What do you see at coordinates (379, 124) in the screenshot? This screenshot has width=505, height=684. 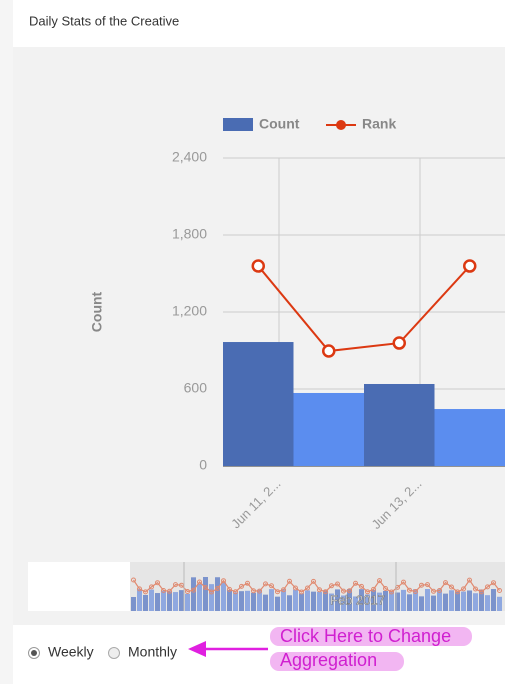 I see `legend-label: Rank` at bounding box center [379, 124].